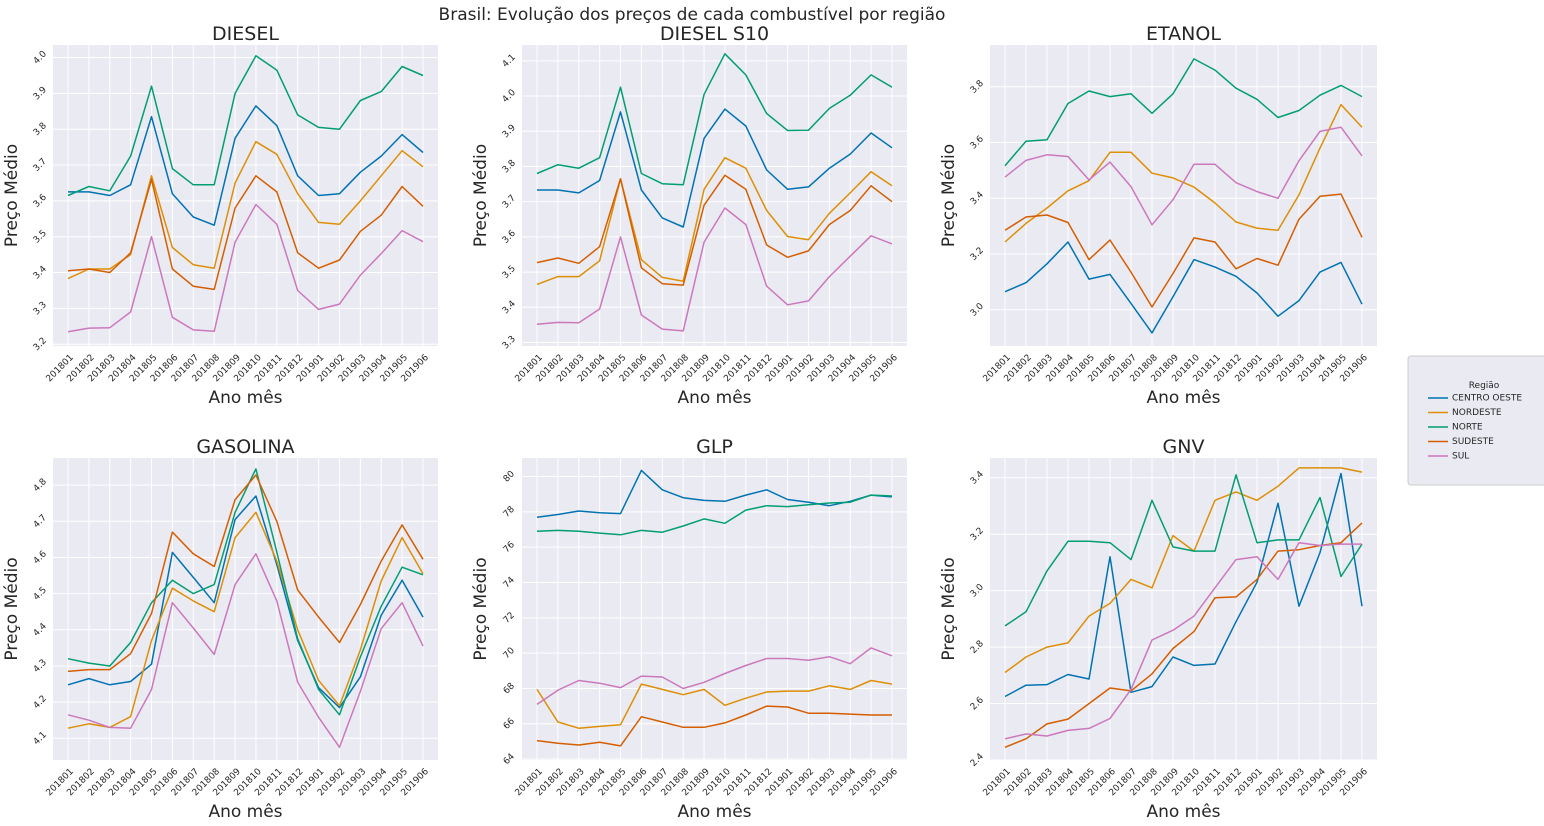 This screenshot has width=1544, height=826. Describe the element at coordinates (509, 653) in the screenshot. I see `y-tick-label: 70` at that location.